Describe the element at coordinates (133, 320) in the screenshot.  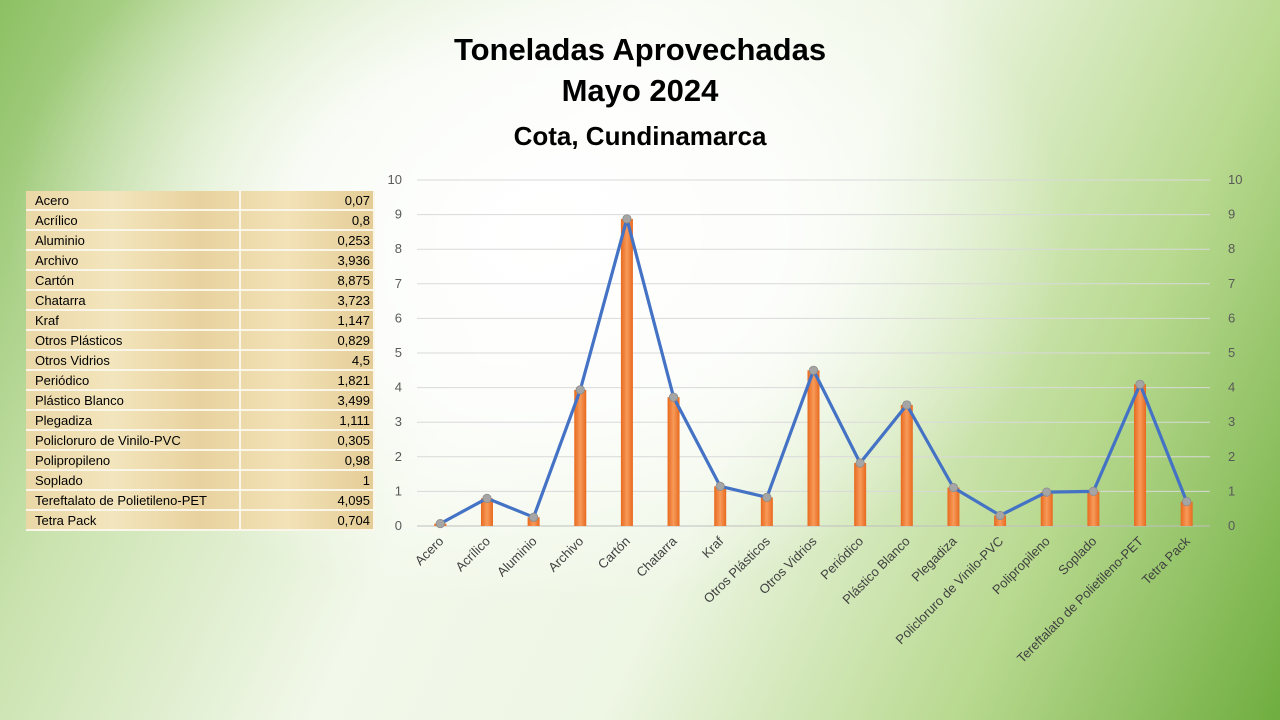
I see `table-cell-material: Kraf` at that location.